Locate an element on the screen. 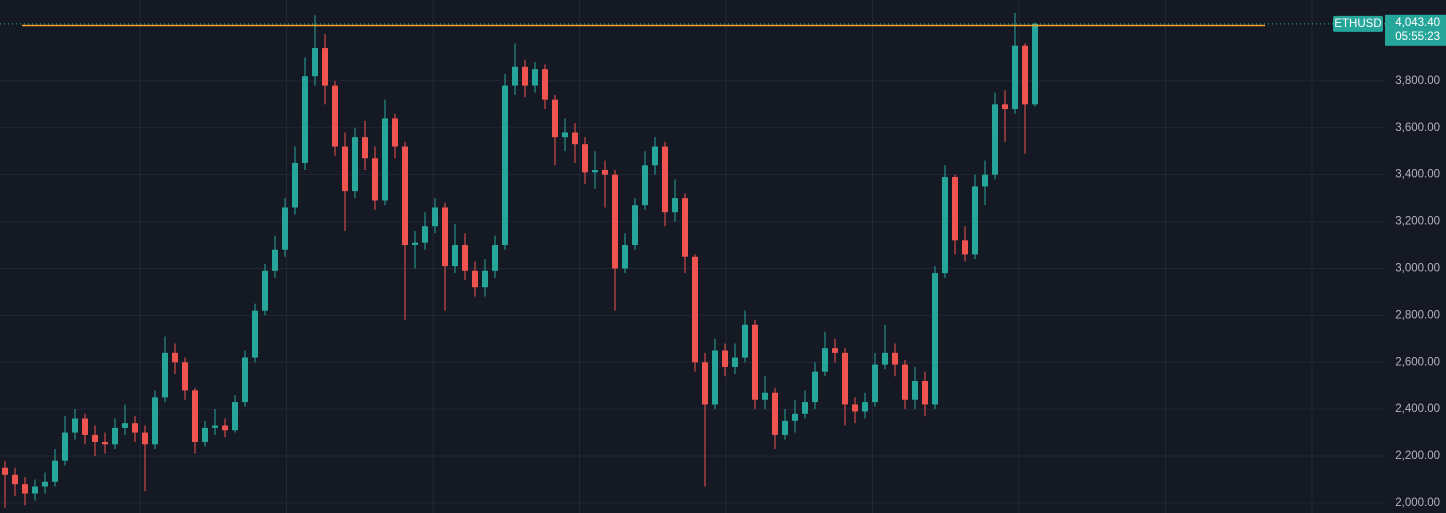 The height and width of the screenshot is (513, 1446). y-tick-label: 2,800.00 is located at coordinates (1417, 315).